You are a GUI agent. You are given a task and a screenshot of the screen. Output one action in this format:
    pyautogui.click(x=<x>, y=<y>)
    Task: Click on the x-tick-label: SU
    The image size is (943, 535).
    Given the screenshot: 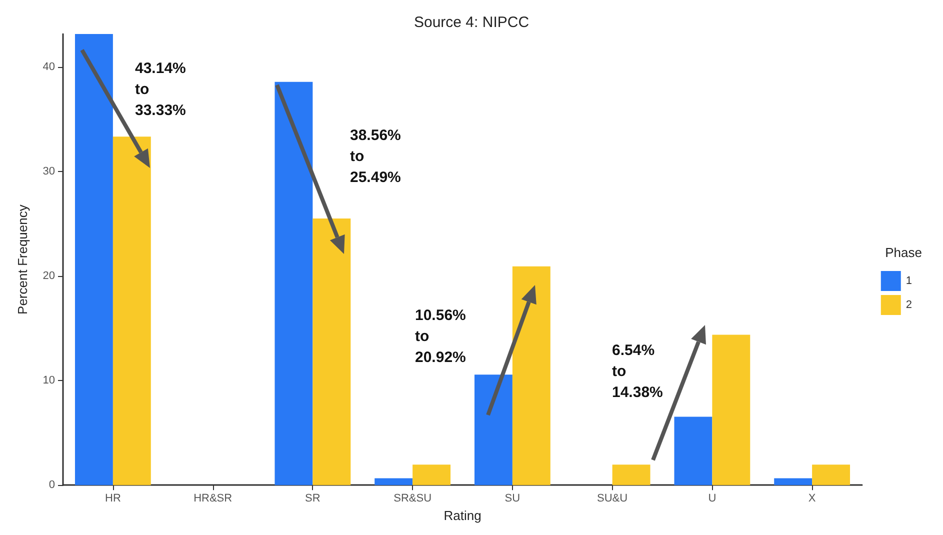 What is the action you would take?
    pyautogui.click(x=512, y=498)
    